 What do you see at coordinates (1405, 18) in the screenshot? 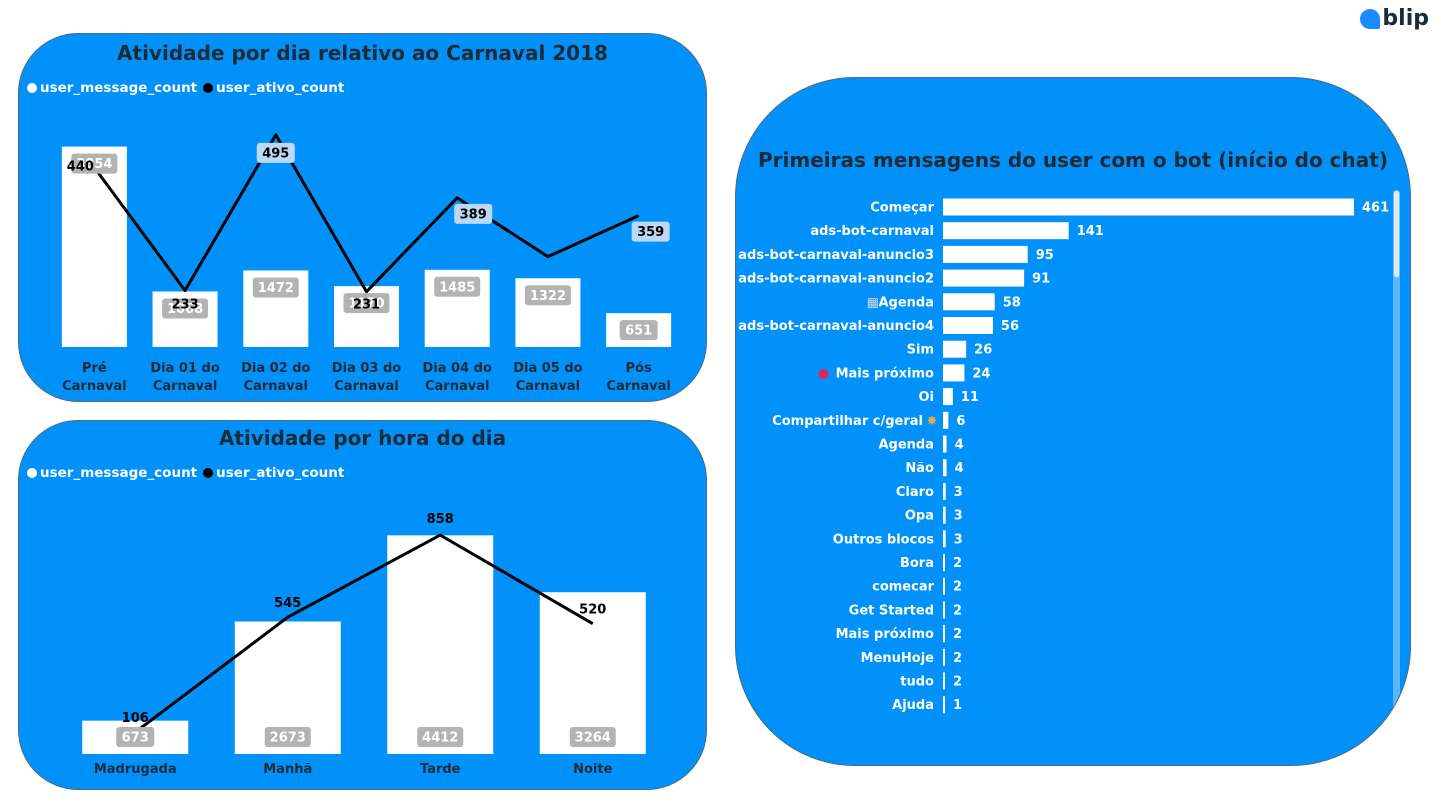
I see `logo-text: blip` at bounding box center [1405, 18].